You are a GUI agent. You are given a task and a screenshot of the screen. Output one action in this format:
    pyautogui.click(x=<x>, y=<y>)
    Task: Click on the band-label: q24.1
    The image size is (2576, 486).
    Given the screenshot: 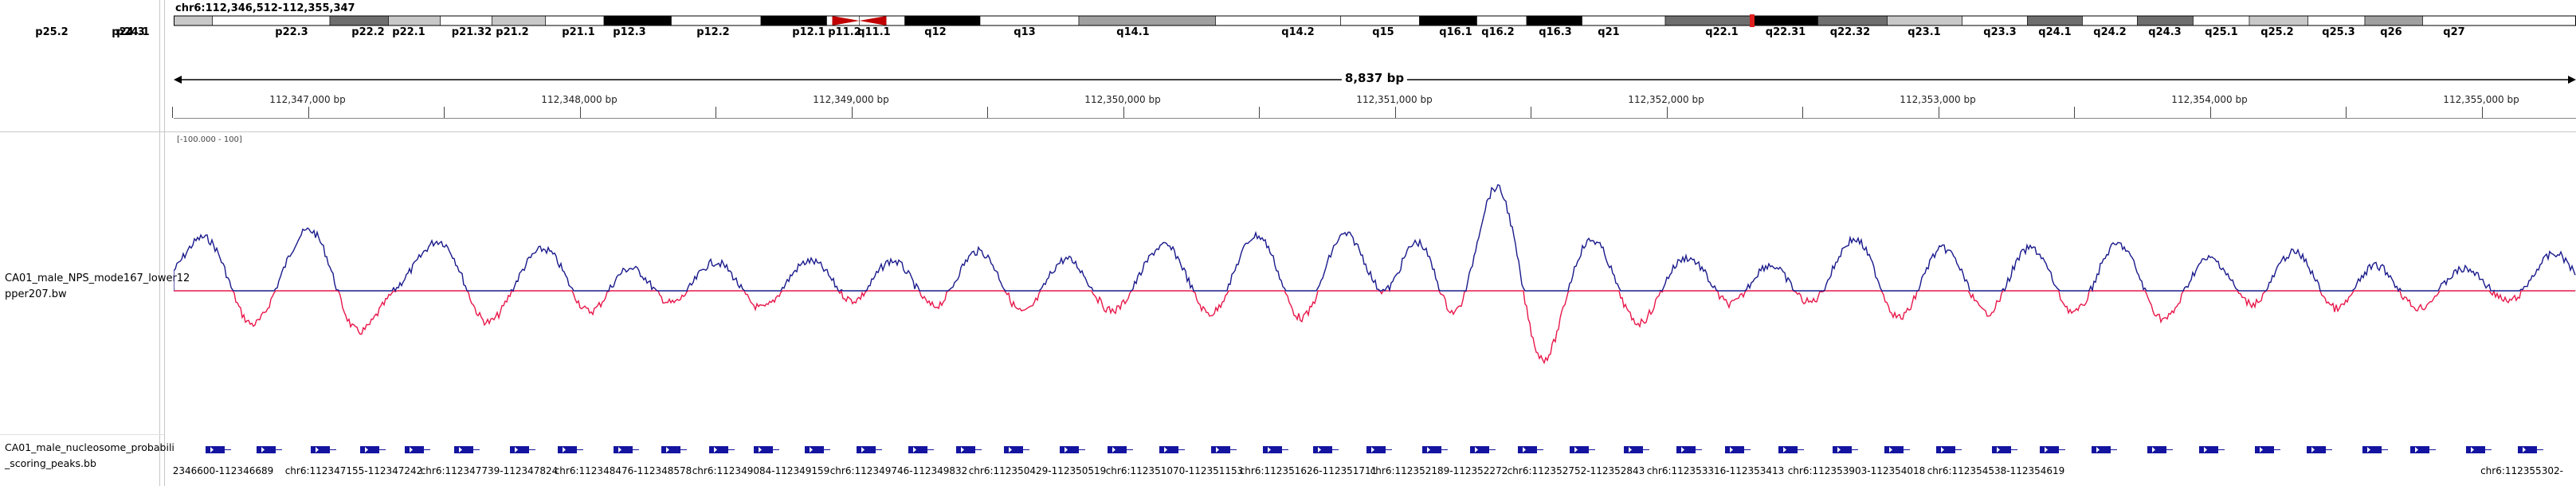 What is the action you would take?
    pyautogui.click(x=2055, y=32)
    